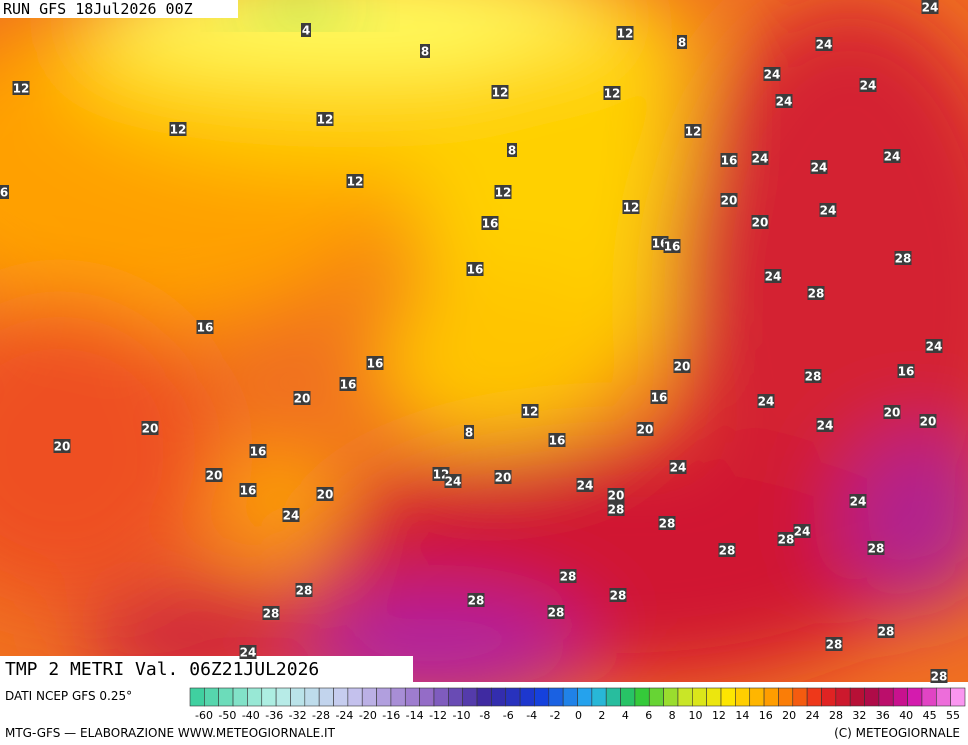 The height and width of the screenshot is (745, 968). I want to click on contour-label: 4, so click(306, 31).